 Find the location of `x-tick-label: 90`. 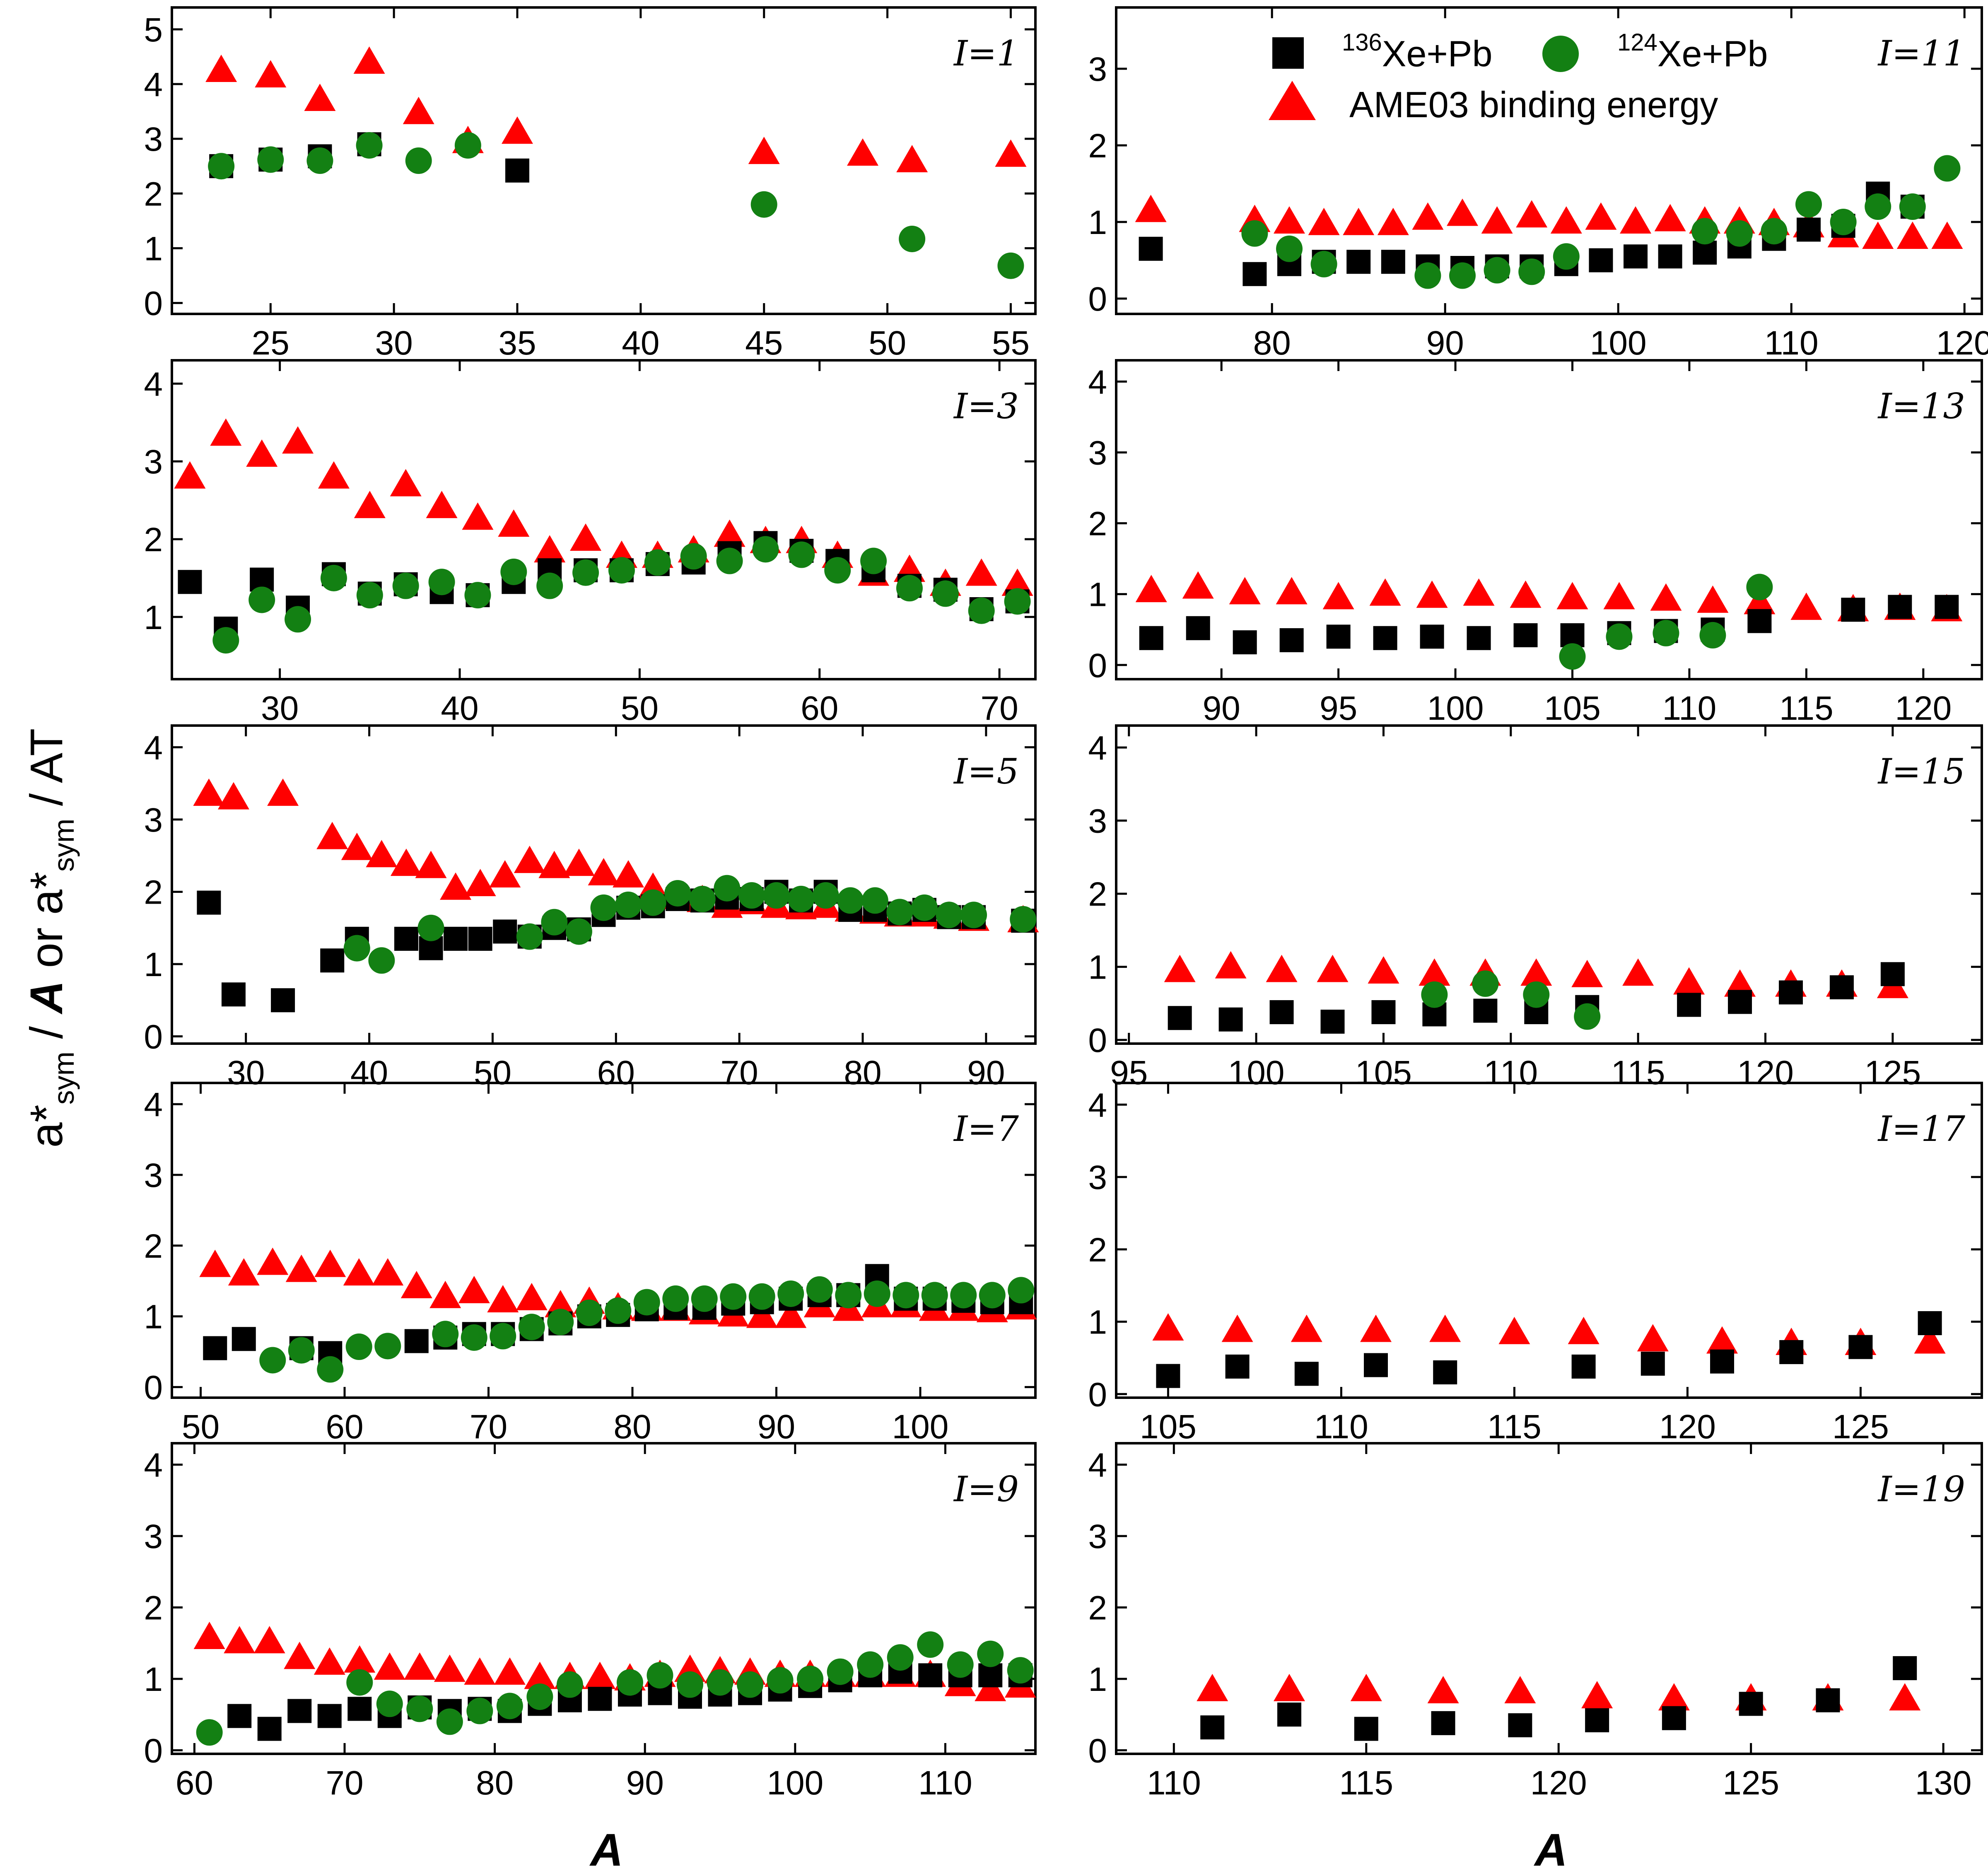

x-tick-label: 90 is located at coordinates (986, 1073).